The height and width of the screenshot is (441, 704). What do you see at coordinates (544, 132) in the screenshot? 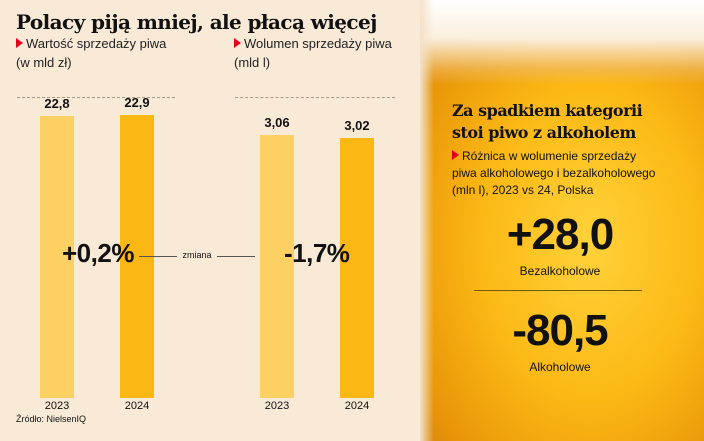
I see `panel-title-line: stoi piwo z alkoholem` at bounding box center [544, 132].